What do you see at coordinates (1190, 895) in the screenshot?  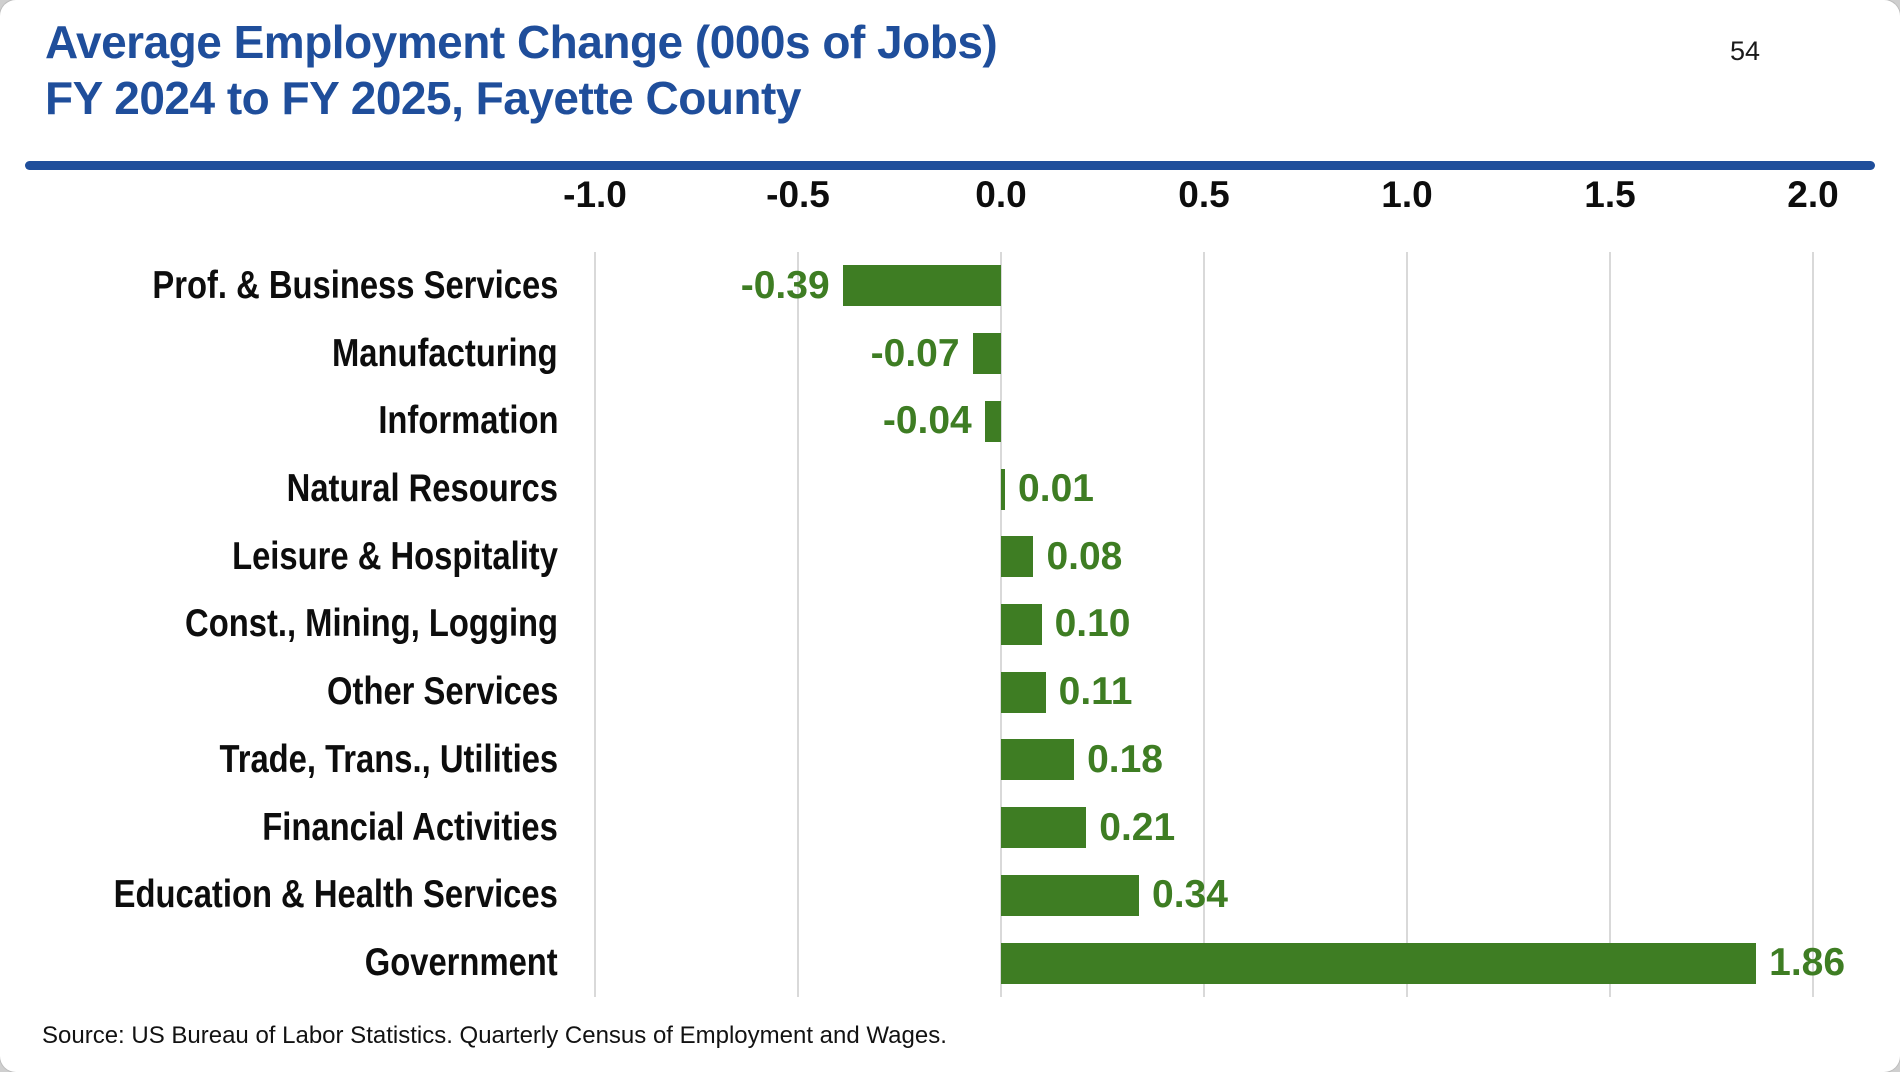 I see `value-label: 0.34` at bounding box center [1190, 895].